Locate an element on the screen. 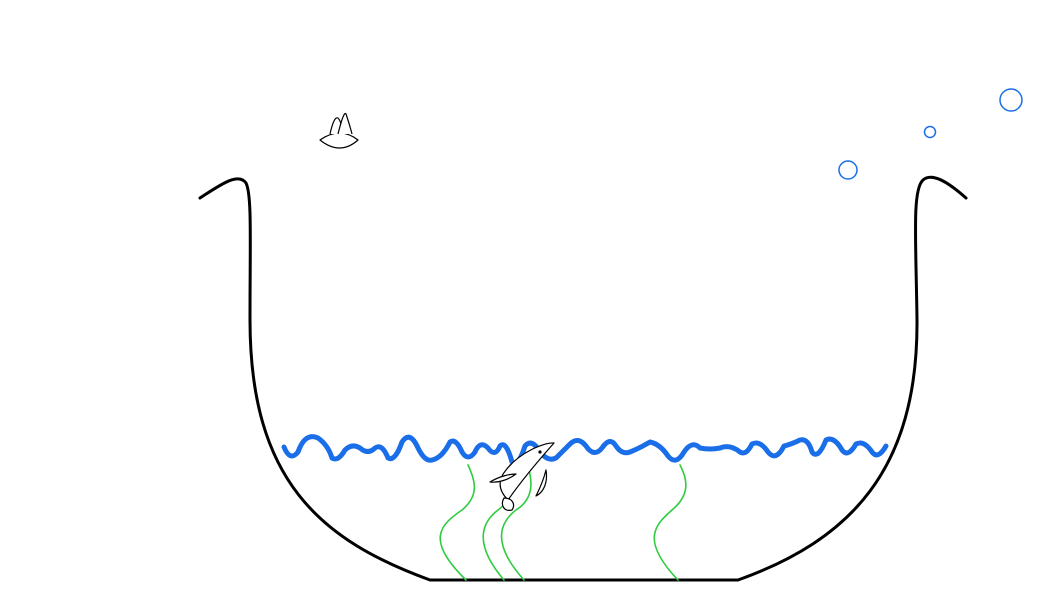 This screenshot has width=1064, height=590. bubble-group is located at coordinates (930, 134).